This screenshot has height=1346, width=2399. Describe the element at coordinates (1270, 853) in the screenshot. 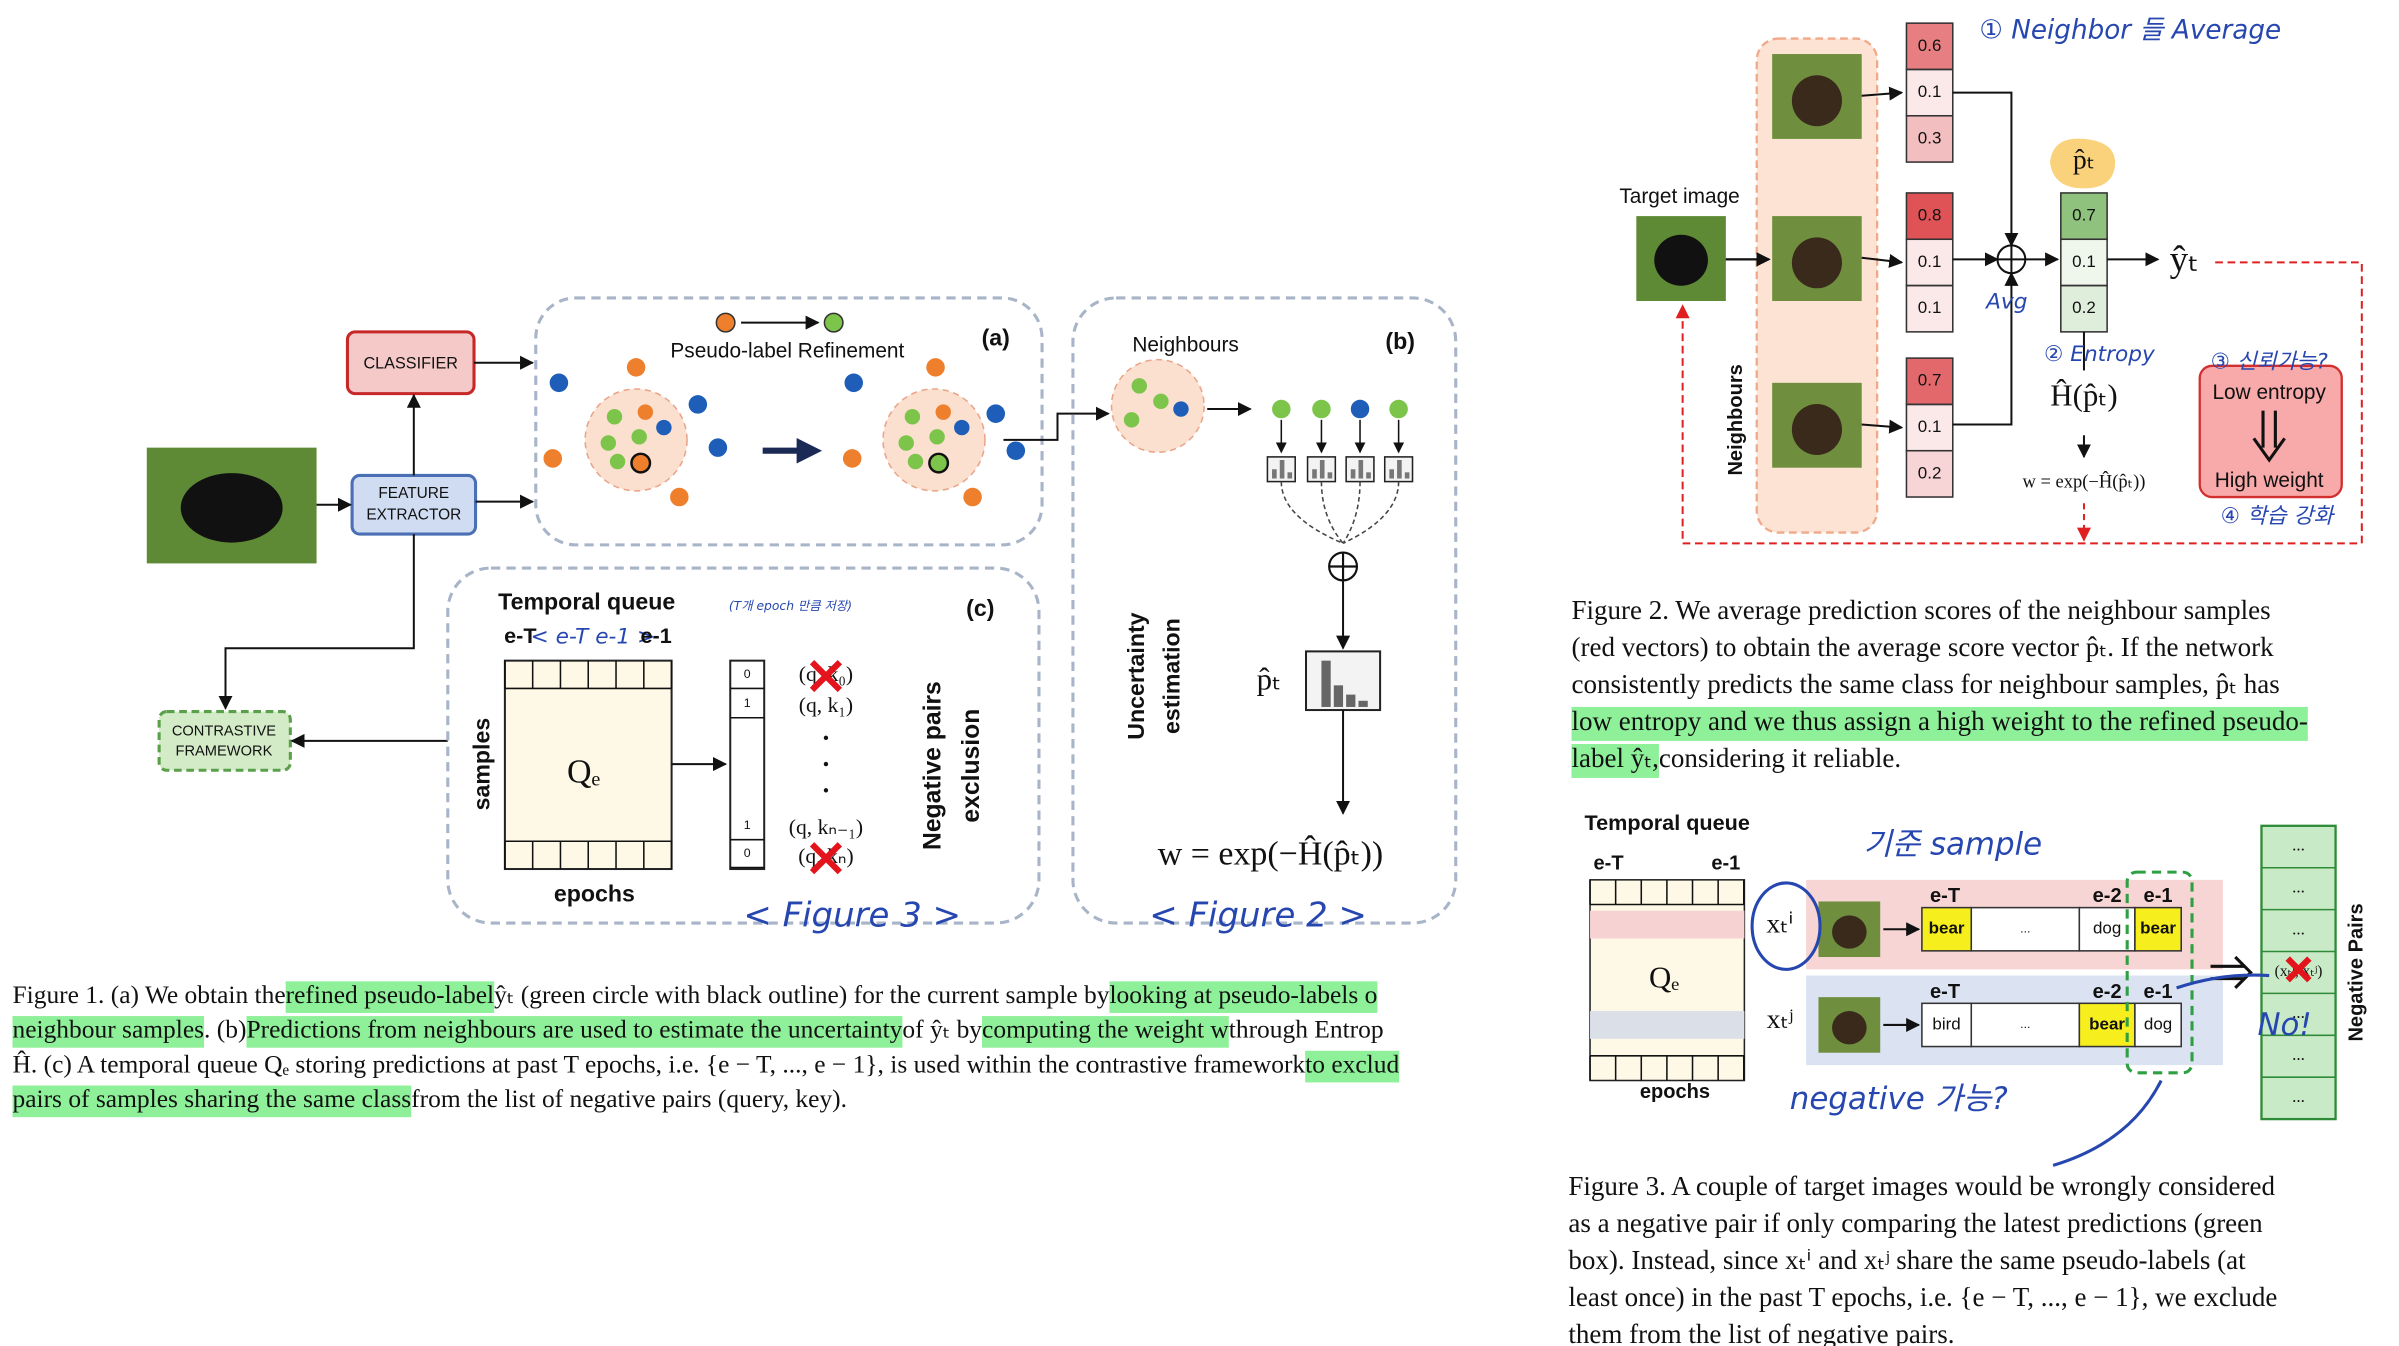

I see `math: w = exp(−Ĥ(p̂ₜ))` at that location.